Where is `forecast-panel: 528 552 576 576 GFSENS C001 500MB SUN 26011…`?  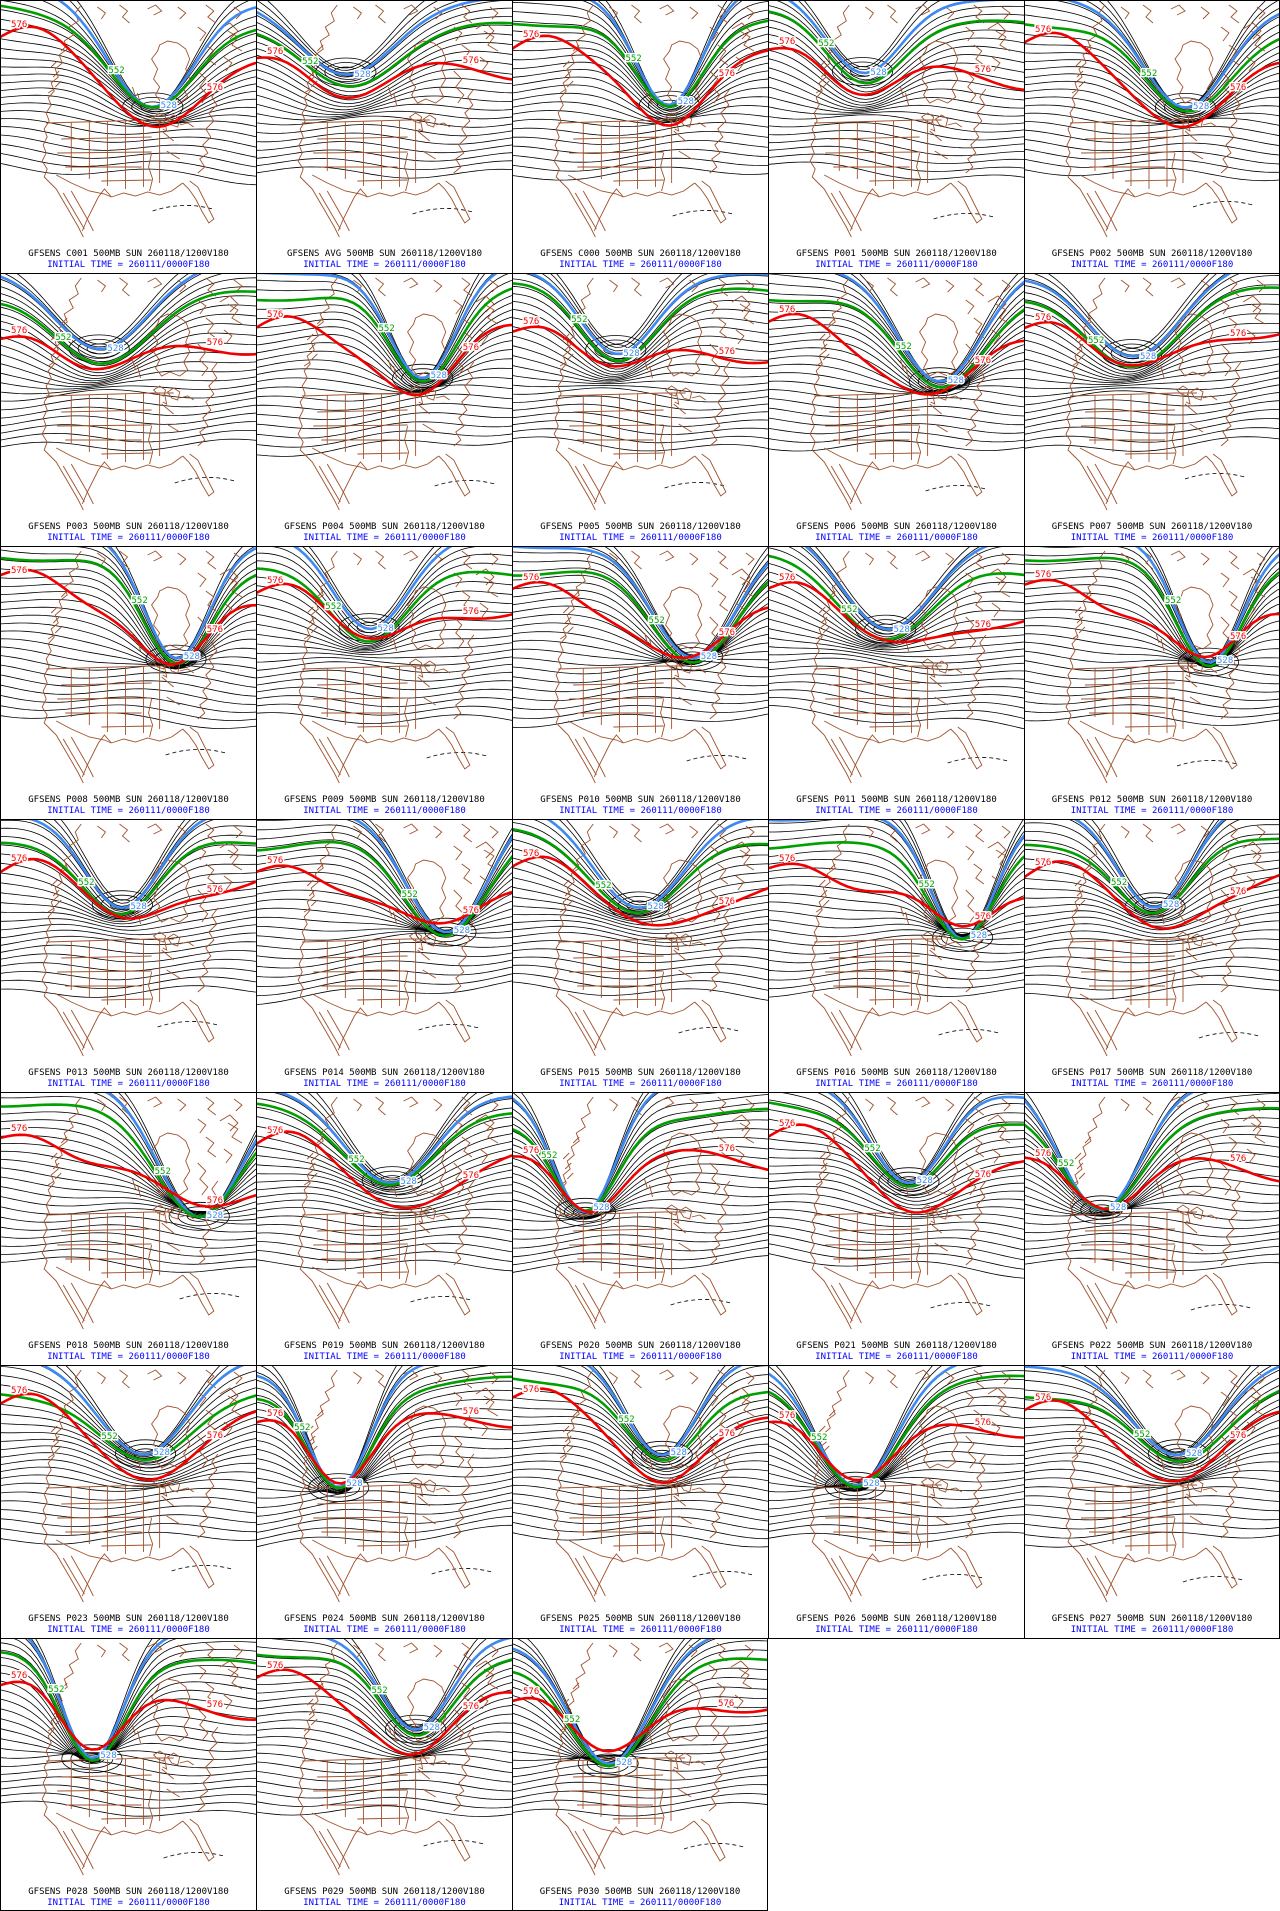
forecast-panel: 528 552 576 576 GFSENS C001 500MB SUN 26011… is located at coordinates (128, 136).